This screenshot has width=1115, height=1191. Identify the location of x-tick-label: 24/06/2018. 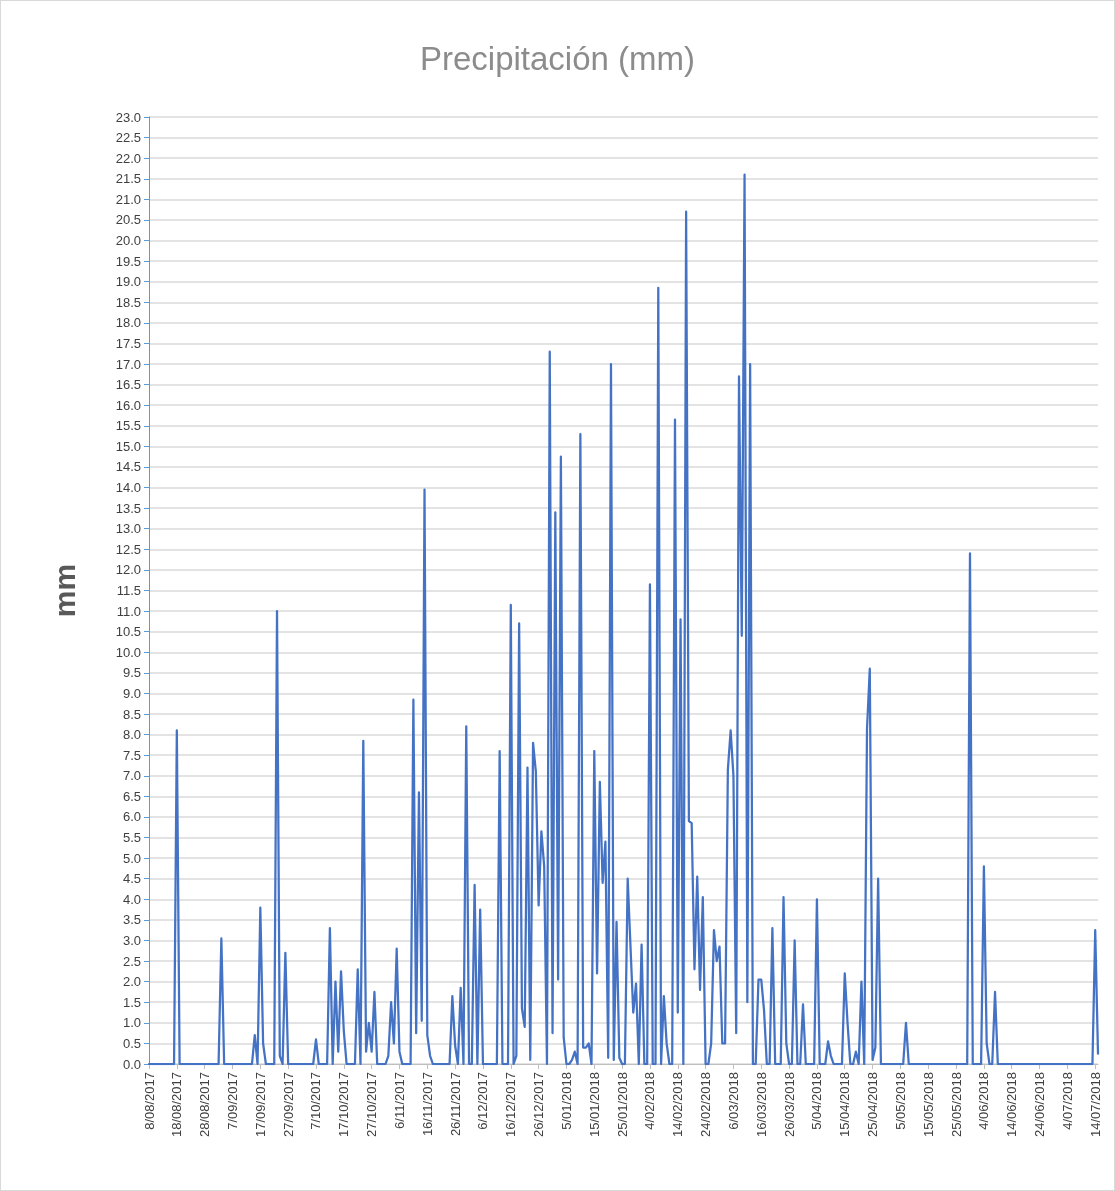
(1040, 1105).